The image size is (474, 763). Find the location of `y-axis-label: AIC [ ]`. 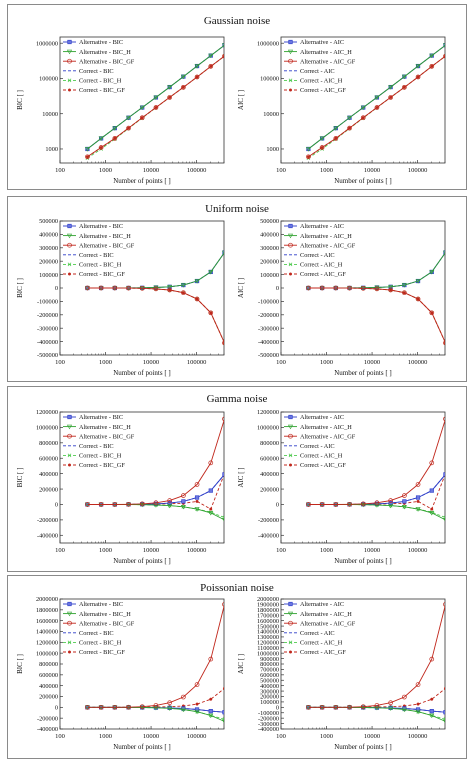

y-axis-label: AIC [ ] is located at coordinates (241, 100).